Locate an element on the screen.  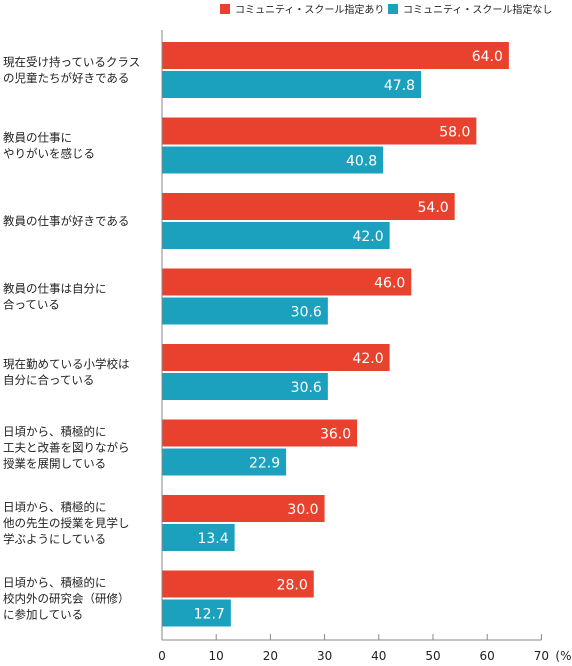
value-label-1-2: 42.0 is located at coordinates (367, 237).